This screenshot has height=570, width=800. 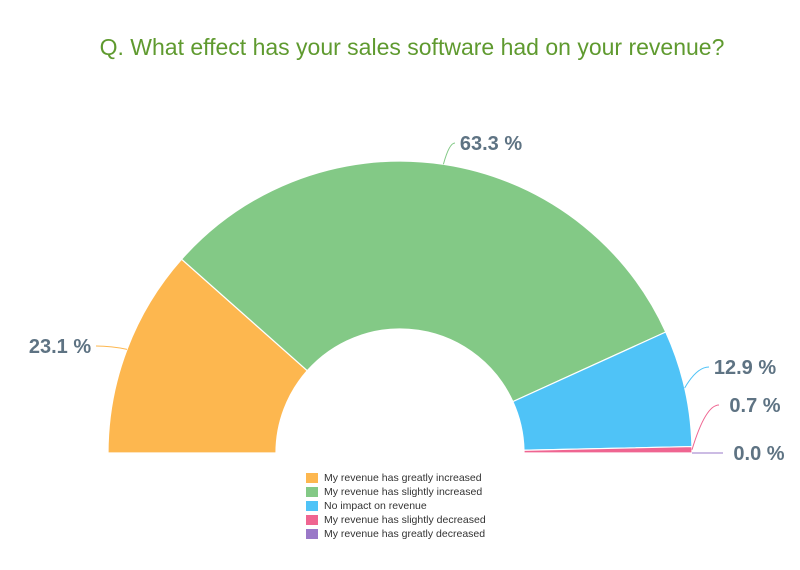 I want to click on connector-slightly-decreased, so click(x=705, y=427).